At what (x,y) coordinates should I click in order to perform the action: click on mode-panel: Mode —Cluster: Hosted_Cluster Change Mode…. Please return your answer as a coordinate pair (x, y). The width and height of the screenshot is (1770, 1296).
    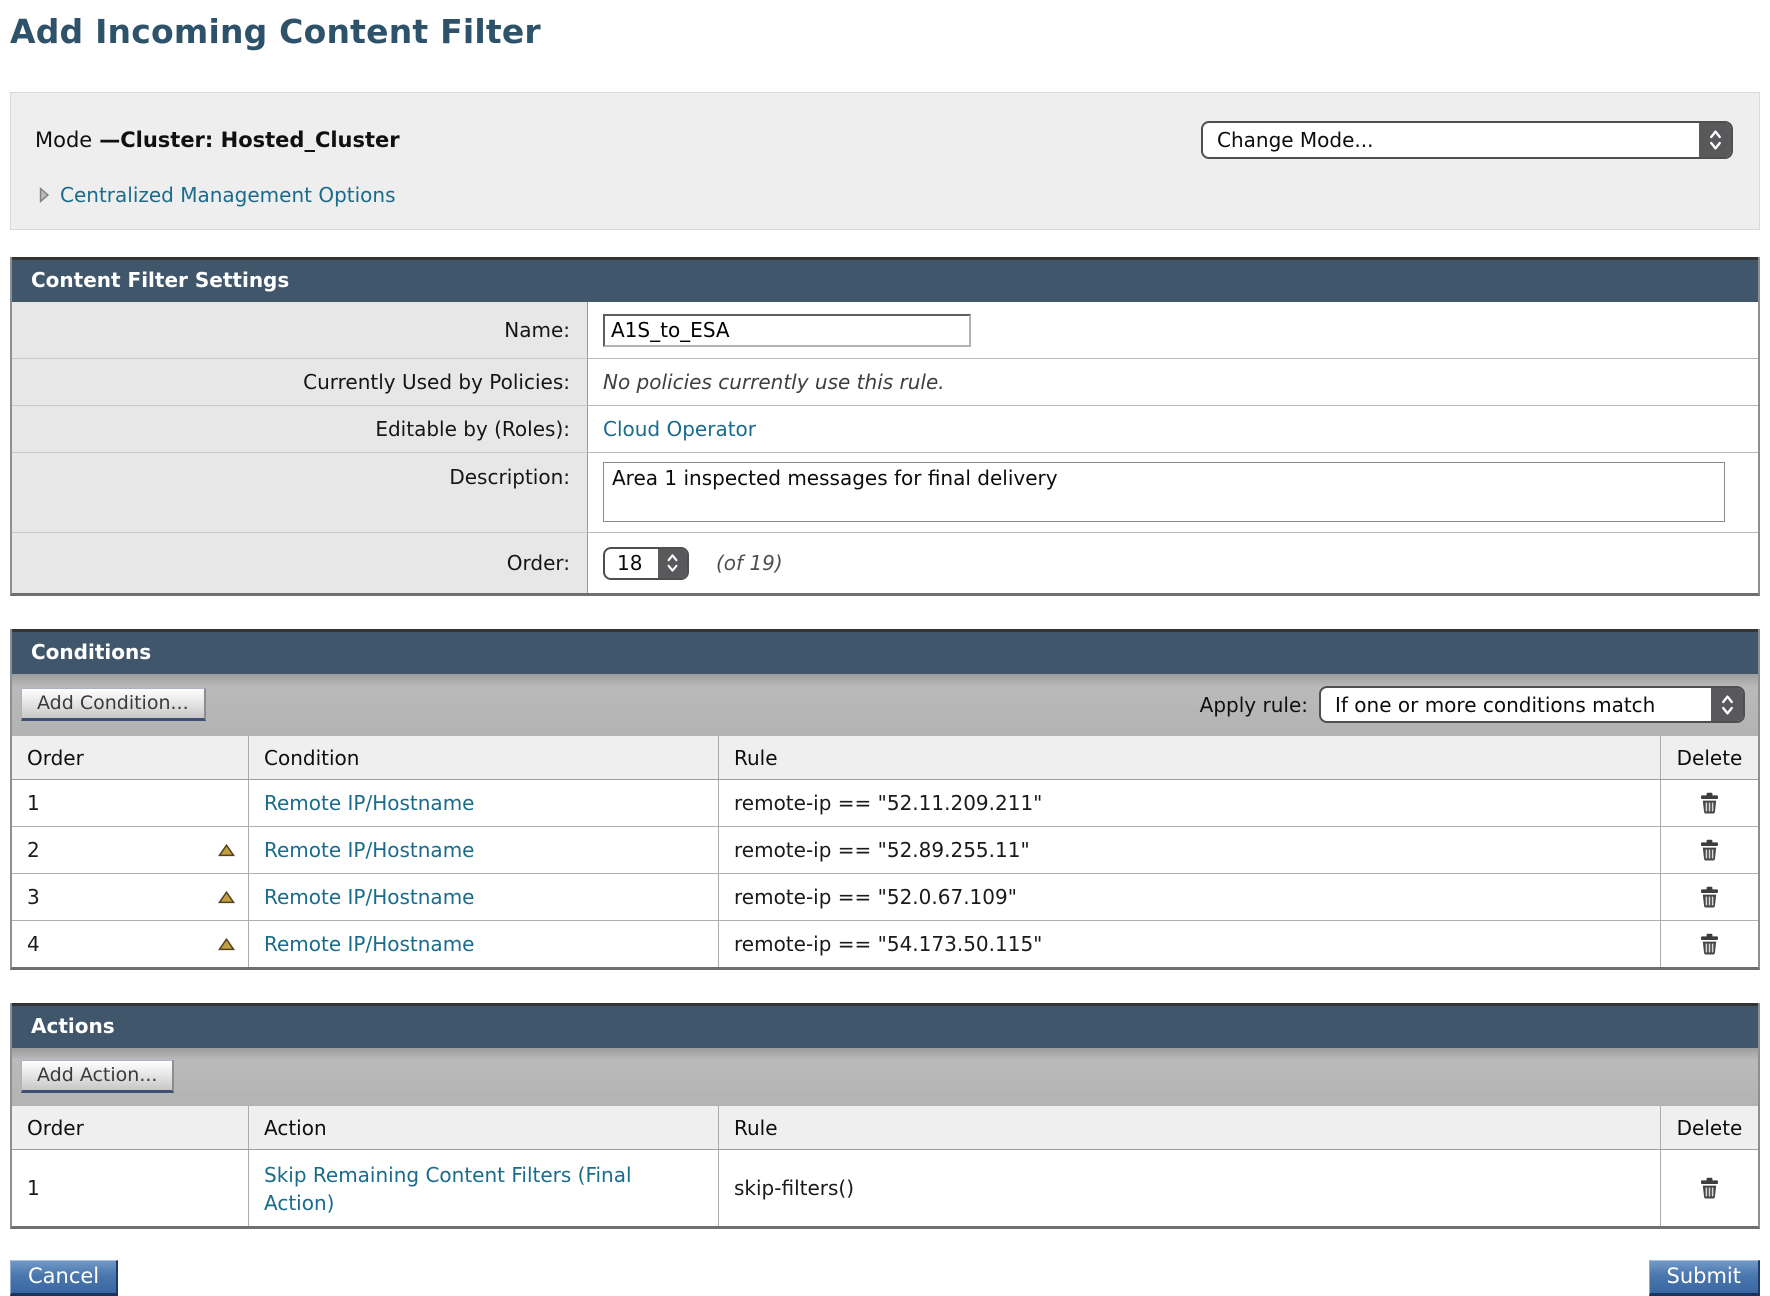
    Looking at the image, I should click on (885, 161).